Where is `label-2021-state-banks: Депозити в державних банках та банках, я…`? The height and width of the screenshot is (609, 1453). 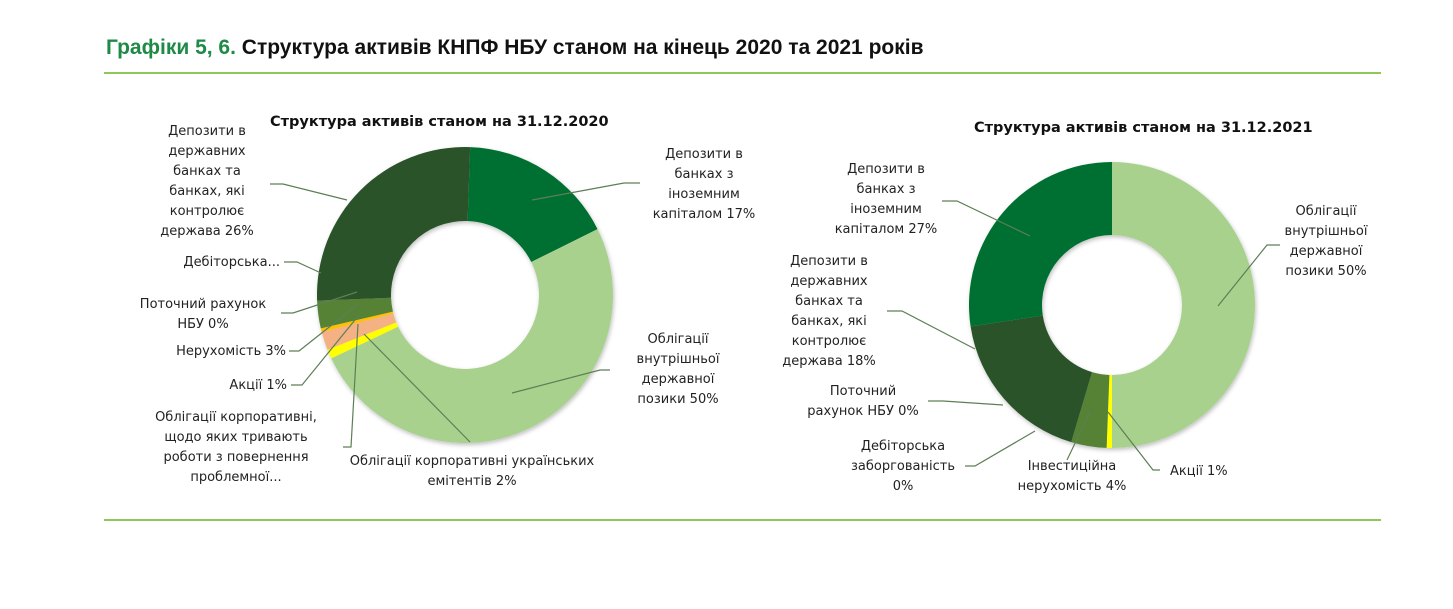 label-2021-state-banks: Депозити в державних банках та банках, я… is located at coordinates (829, 311).